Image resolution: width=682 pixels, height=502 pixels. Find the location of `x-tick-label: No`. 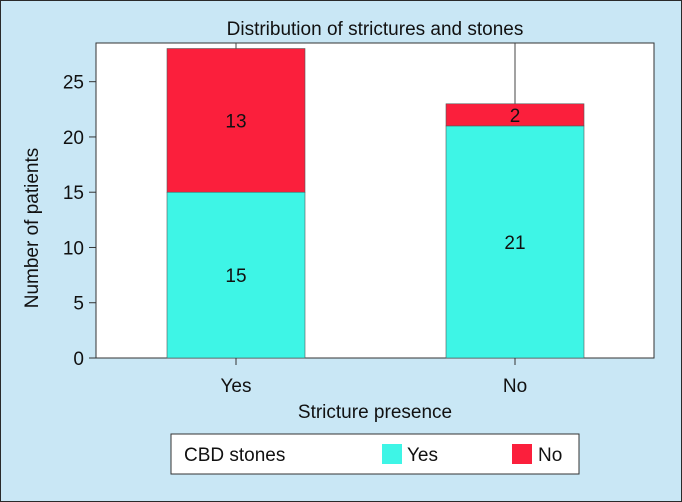

x-tick-label: No is located at coordinates (515, 386).